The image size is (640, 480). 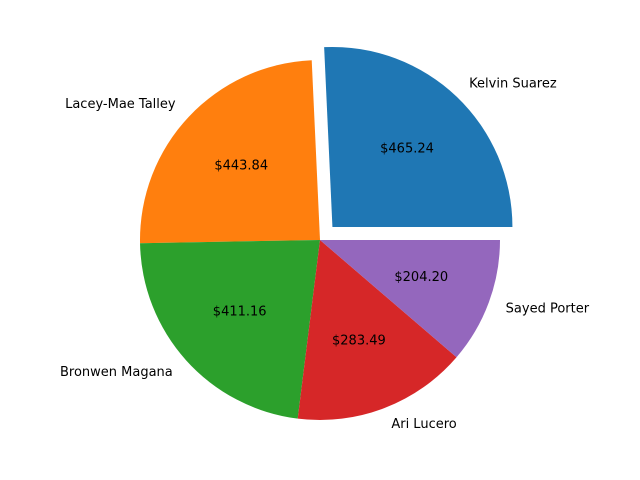 I want to click on value-label-bronwen-magana: $411.16, so click(x=240, y=312).